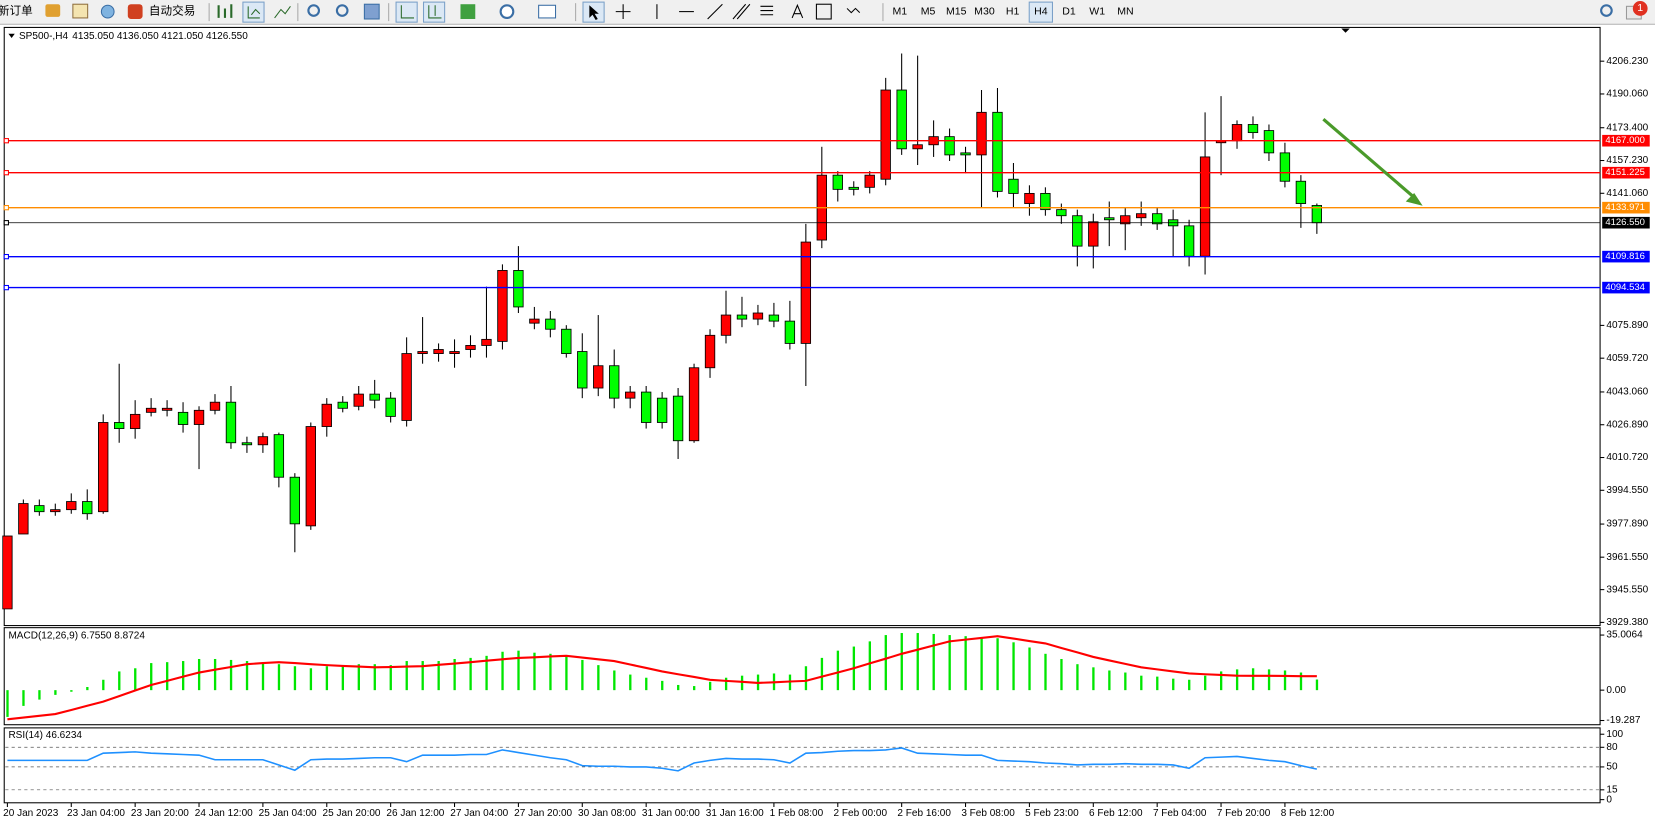 The image size is (1655, 826). I want to click on timeframe-button: H1, so click(1013, 11).